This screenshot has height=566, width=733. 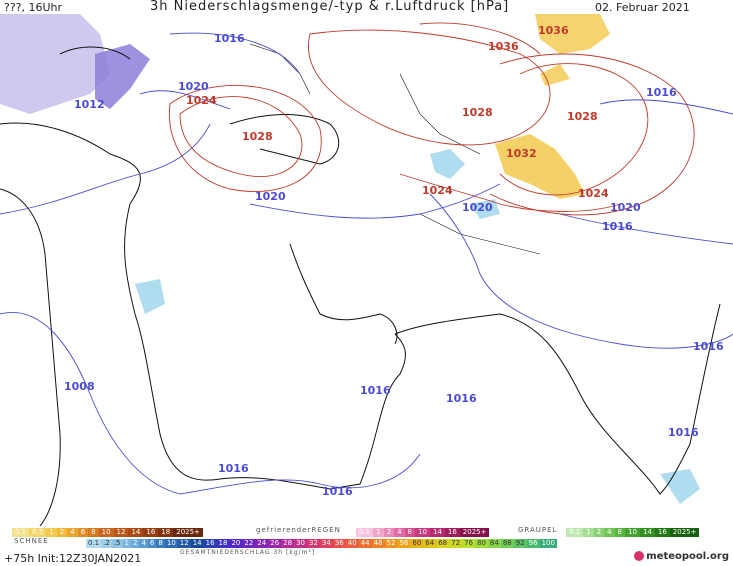 What do you see at coordinates (223, 543) in the screenshot?
I see `total-step: 18` at bounding box center [223, 543].